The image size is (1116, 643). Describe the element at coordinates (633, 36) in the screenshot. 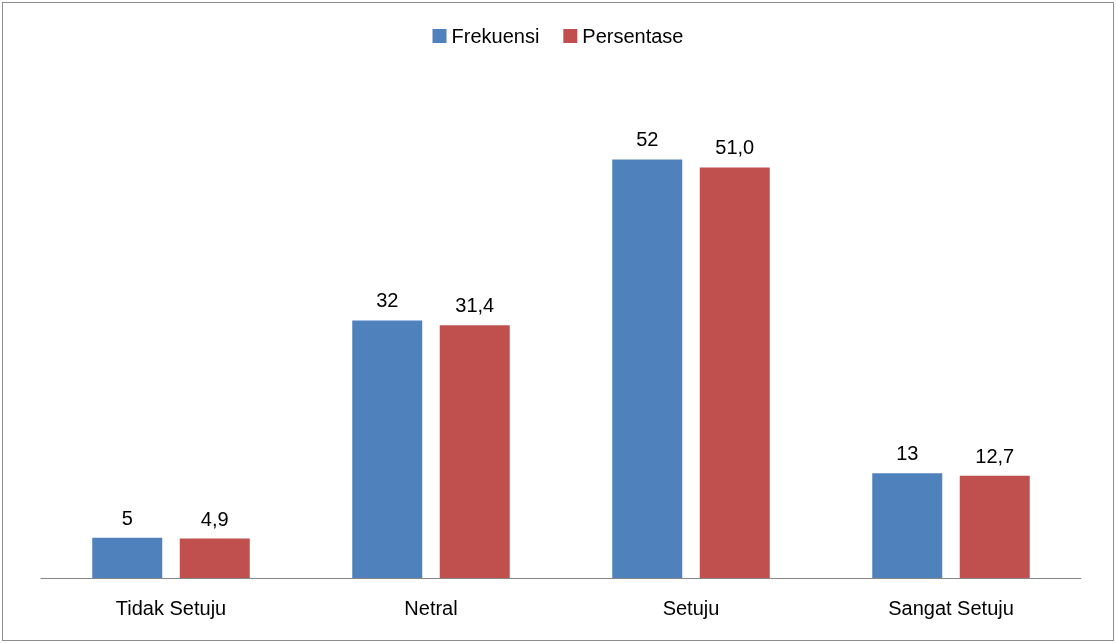

I see `legend-label: Persentase` at that location.